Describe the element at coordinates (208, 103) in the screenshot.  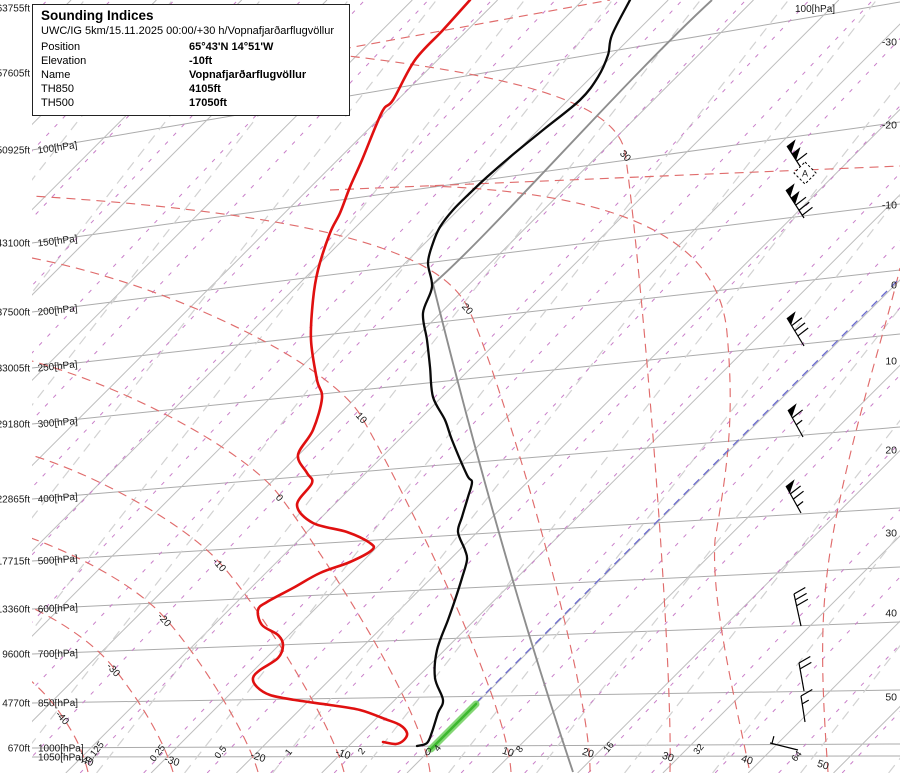
I see `row-value: 17050ft` at that location.